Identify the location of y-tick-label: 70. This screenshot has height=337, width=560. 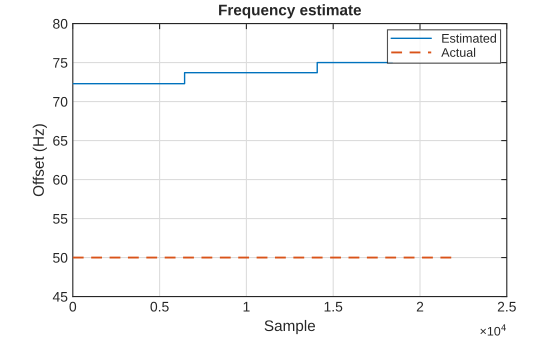
(60, 101).